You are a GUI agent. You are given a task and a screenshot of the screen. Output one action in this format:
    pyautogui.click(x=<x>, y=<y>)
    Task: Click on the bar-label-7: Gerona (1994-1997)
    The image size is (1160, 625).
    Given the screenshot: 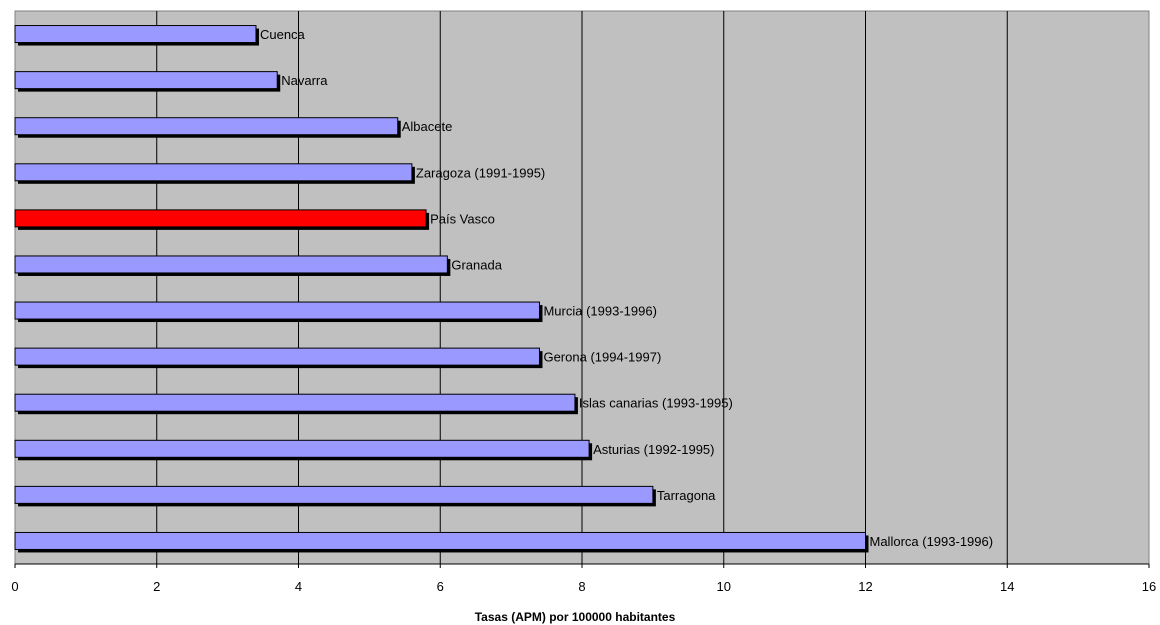 What is the action you would take?
    pyautogui.click(x=602, y=357)
    